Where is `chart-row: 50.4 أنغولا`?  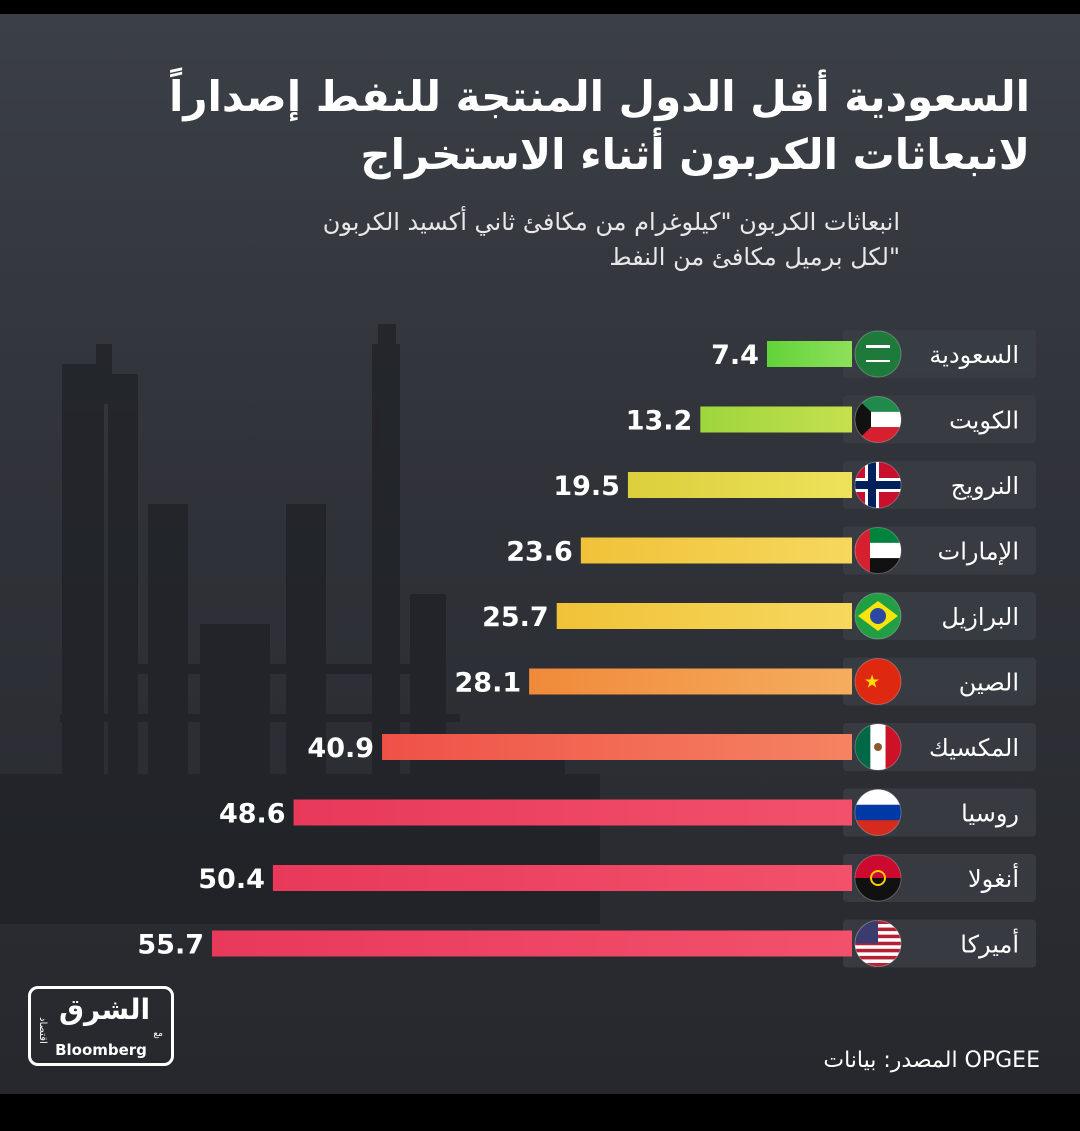
chart-row: 50.4 أنغولا is located at coordinates (617, 878).